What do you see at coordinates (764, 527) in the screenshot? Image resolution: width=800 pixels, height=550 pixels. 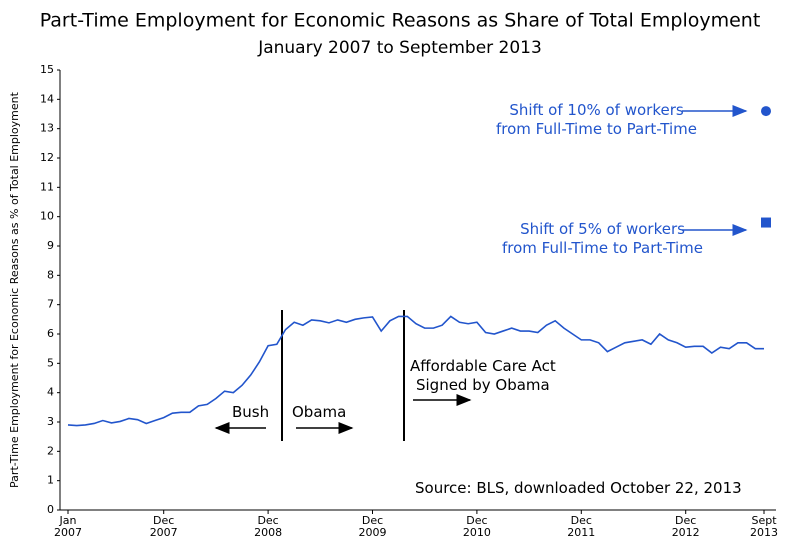 I see `x-tick-label: Sept 2013` at bounding box center [764, 527].